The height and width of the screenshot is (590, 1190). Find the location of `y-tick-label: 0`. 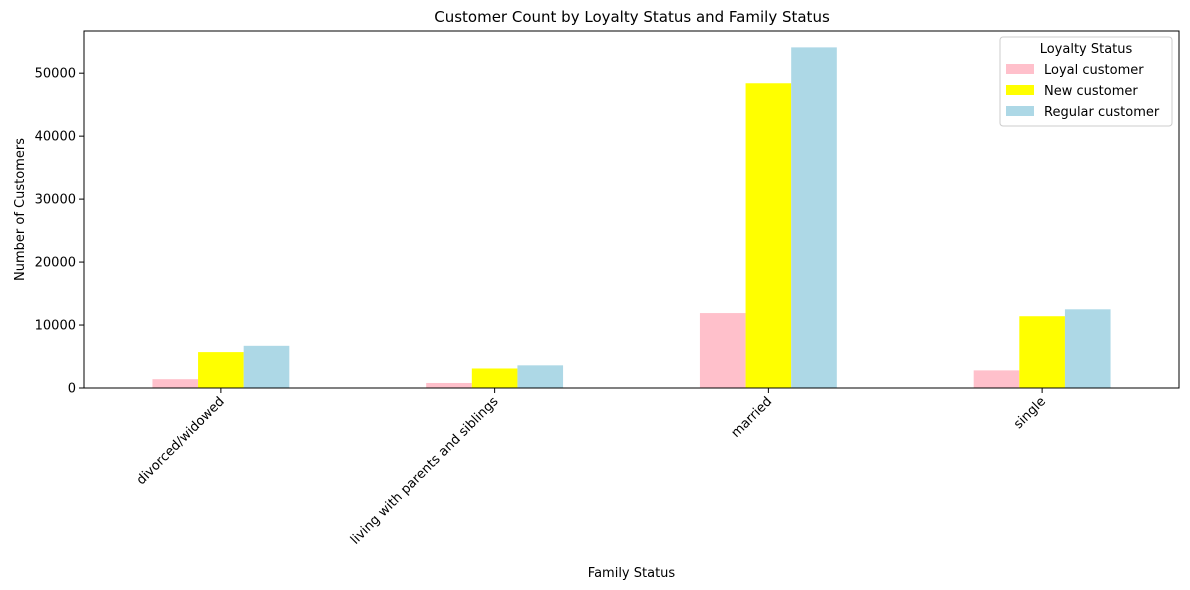

y-tick-label: 0 is located at coordinates (72, 389).